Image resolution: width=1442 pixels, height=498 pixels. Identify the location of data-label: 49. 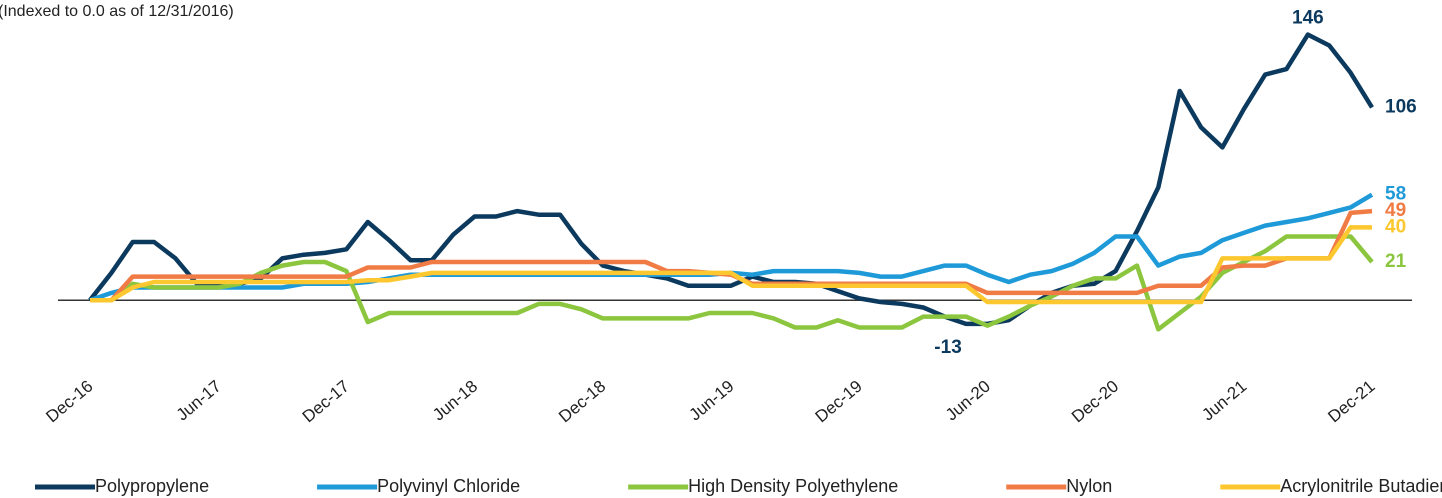
(1395, 210).